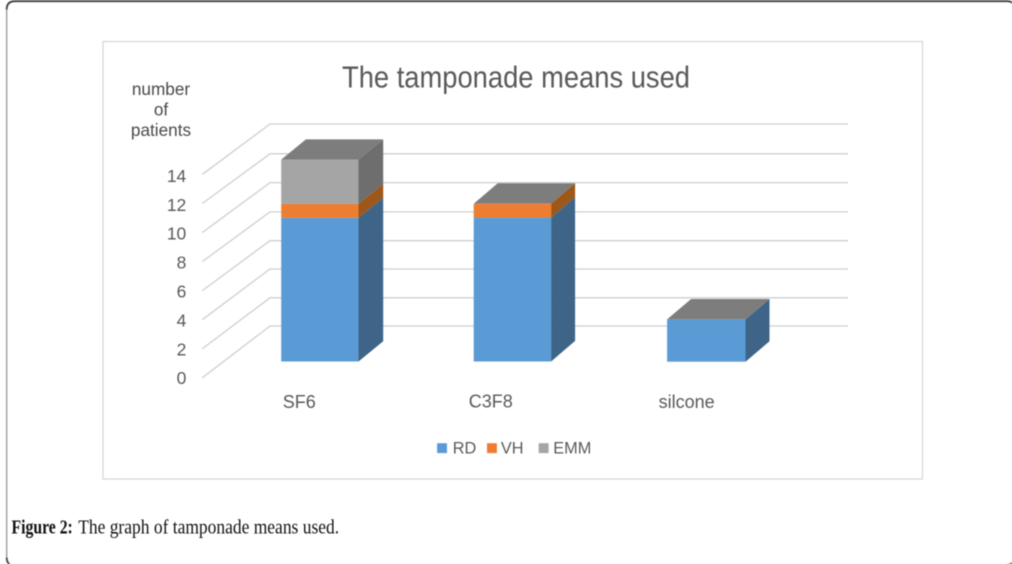 Image resolution: width=1012 pixels, height=564 pixels. I want to click on svg-text: 10, so click(177, 234).